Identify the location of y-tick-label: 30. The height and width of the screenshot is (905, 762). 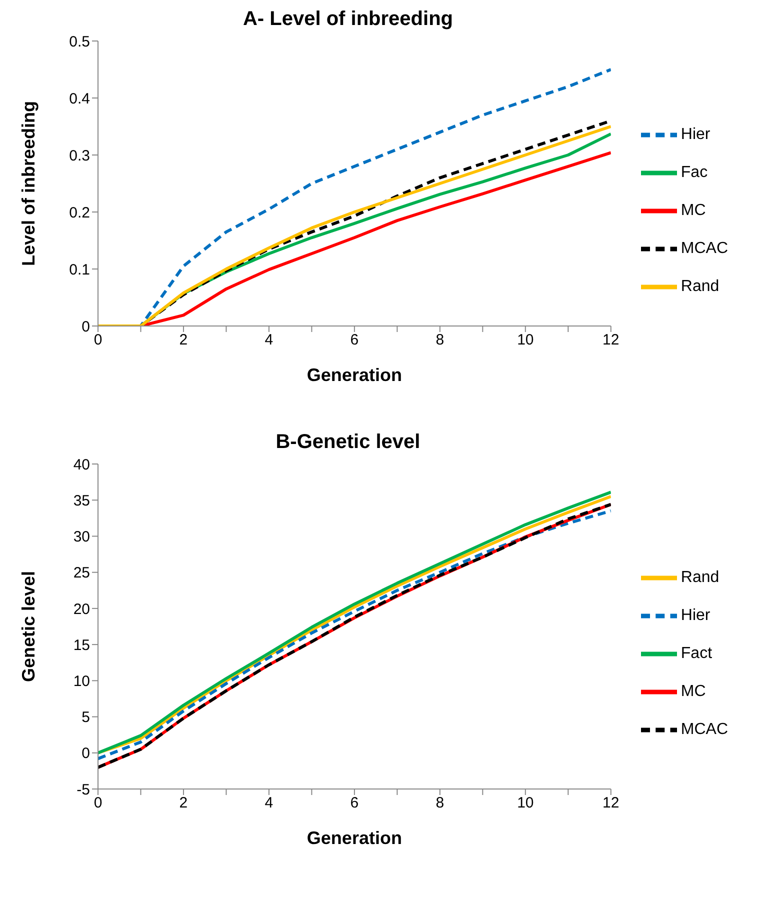
(81, 537).